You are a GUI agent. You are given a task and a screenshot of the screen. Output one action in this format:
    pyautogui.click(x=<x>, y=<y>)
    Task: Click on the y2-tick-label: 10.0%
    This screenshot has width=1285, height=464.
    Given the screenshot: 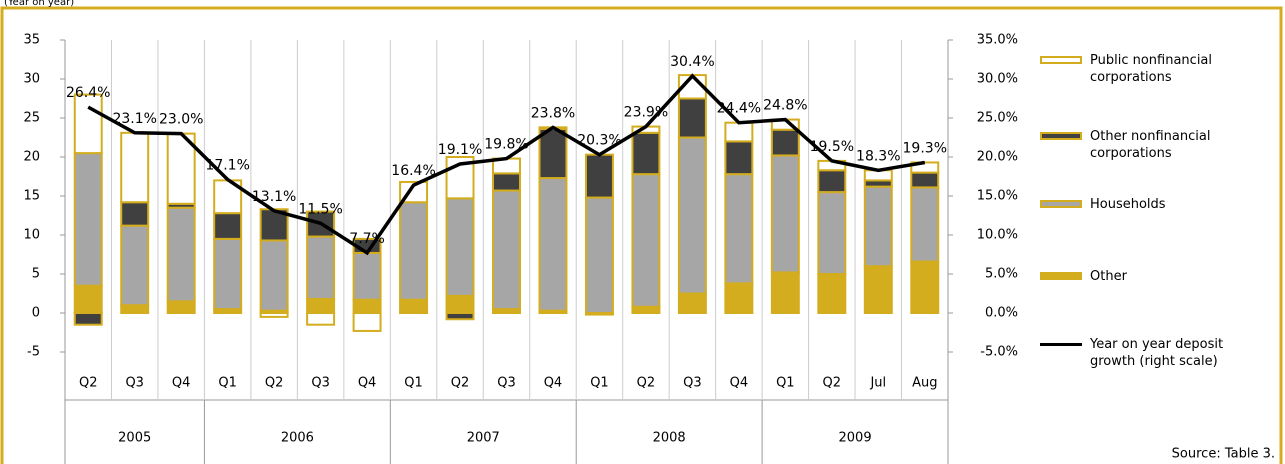 What is the action you would take?
    pyautogui.click(x=997, y=235)
    